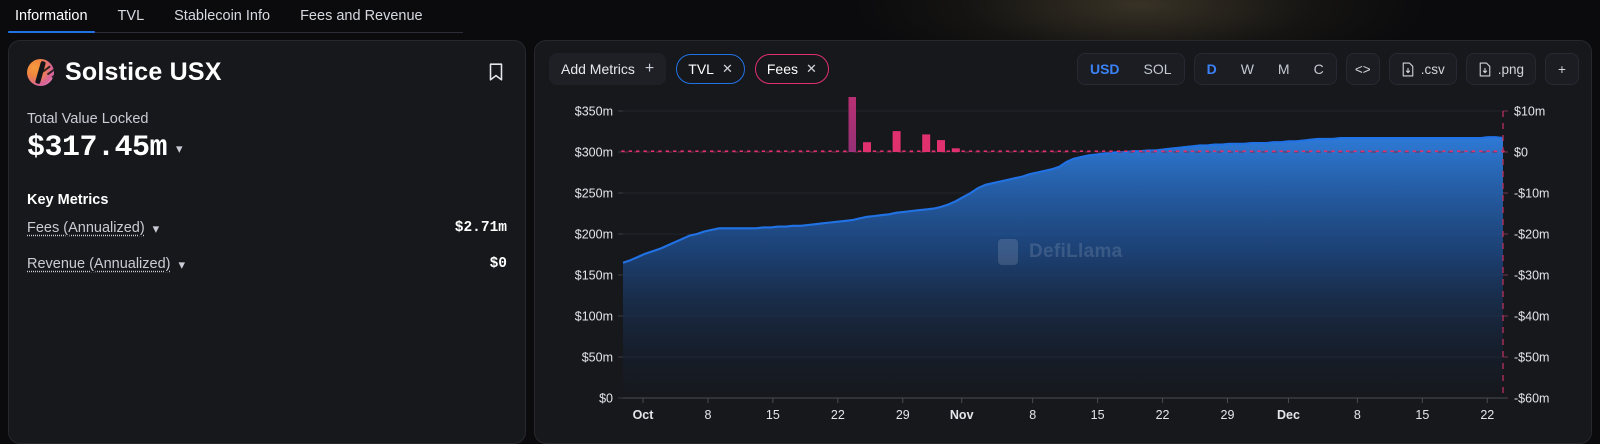  What do you see at coordinates (267, 264) in the screenshot?
I see `table-row: Revenue (Annualized) ▾ $0` at bounding box center [267, 264].